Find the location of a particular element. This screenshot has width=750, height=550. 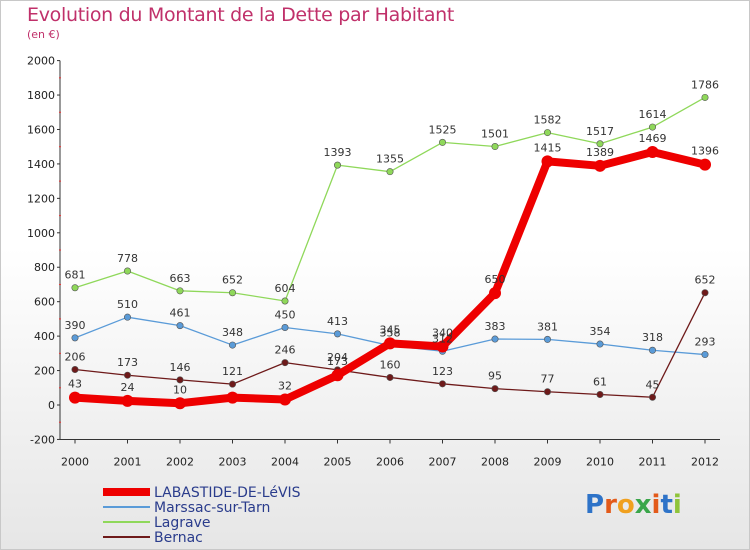

legend-item: Lagrave is located at coordinates (157, 523).